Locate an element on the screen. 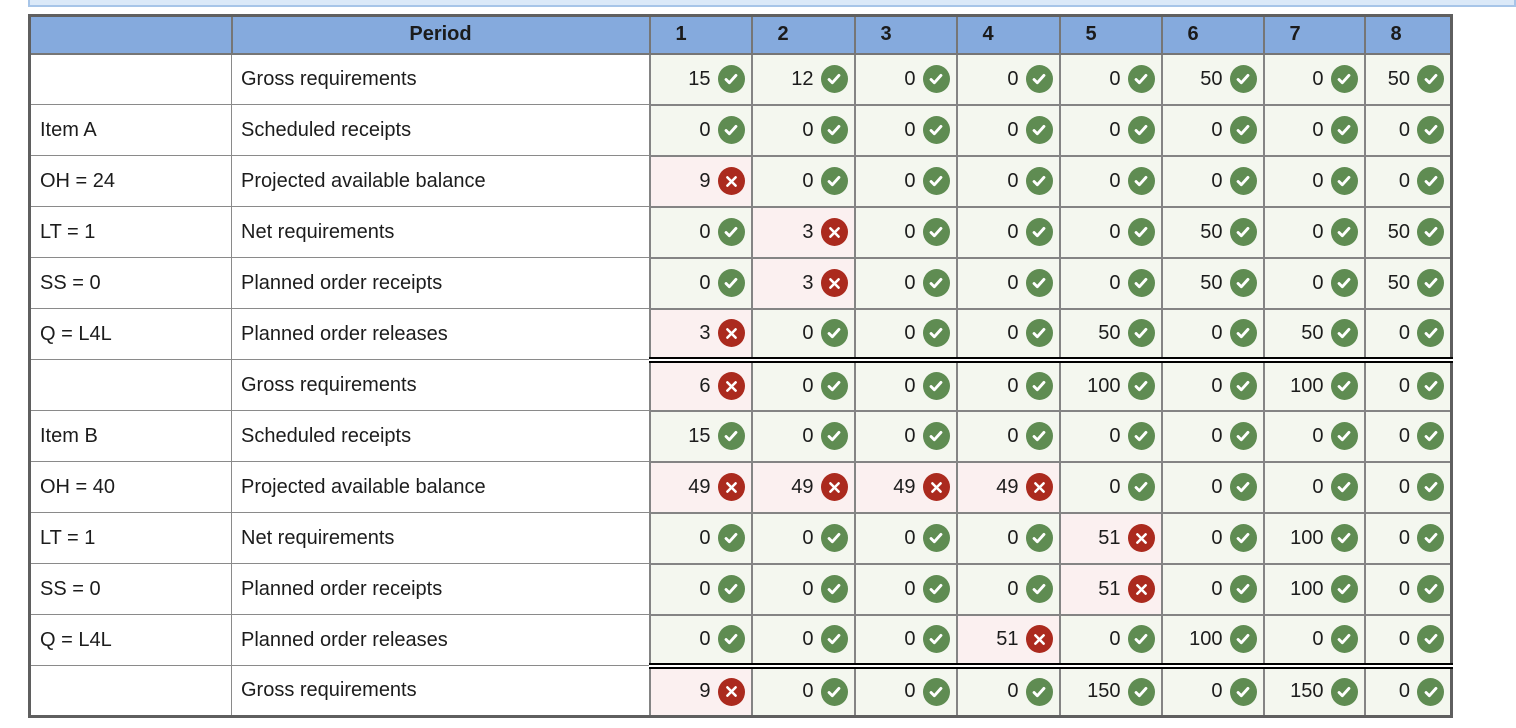 Image resolution: width=1516 pixels, height=728 pixels. row-name-cell: Gross requirements is located at coordinates (440, 691).